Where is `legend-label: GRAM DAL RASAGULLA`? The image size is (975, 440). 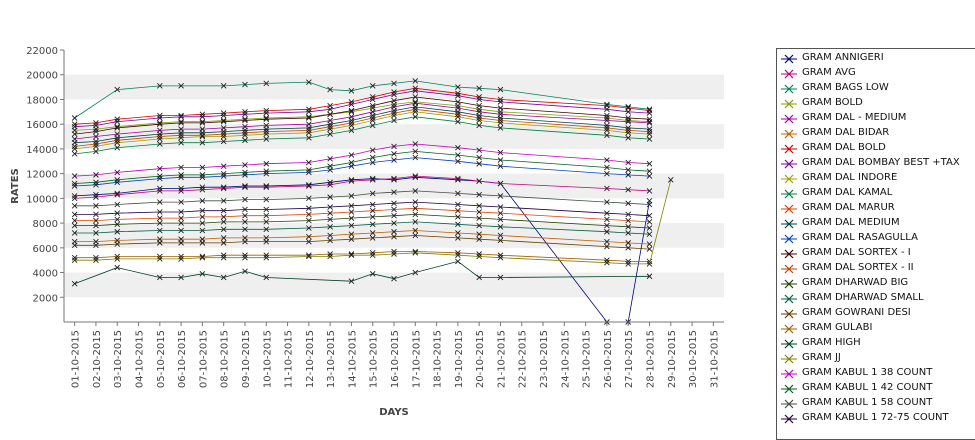
legend-label: GRAM DAL RASAGULLA is located at coordinates (860, 237).